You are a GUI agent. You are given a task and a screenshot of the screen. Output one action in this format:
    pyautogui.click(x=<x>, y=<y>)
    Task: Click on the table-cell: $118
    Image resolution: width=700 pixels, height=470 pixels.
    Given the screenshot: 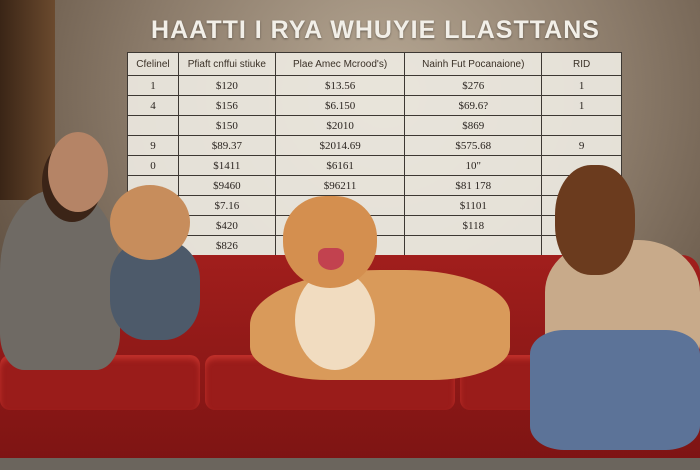 What is the action you would take?
    pyautogui.click(x=473, y=225)
    